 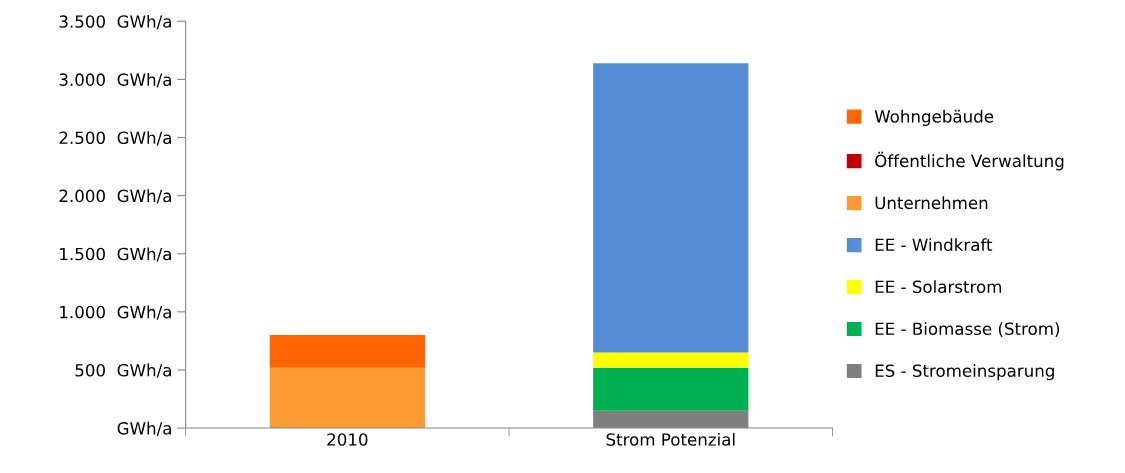 I want to click on legend-label: EE - Biomasse (Strom), so click(x=967, y=329).